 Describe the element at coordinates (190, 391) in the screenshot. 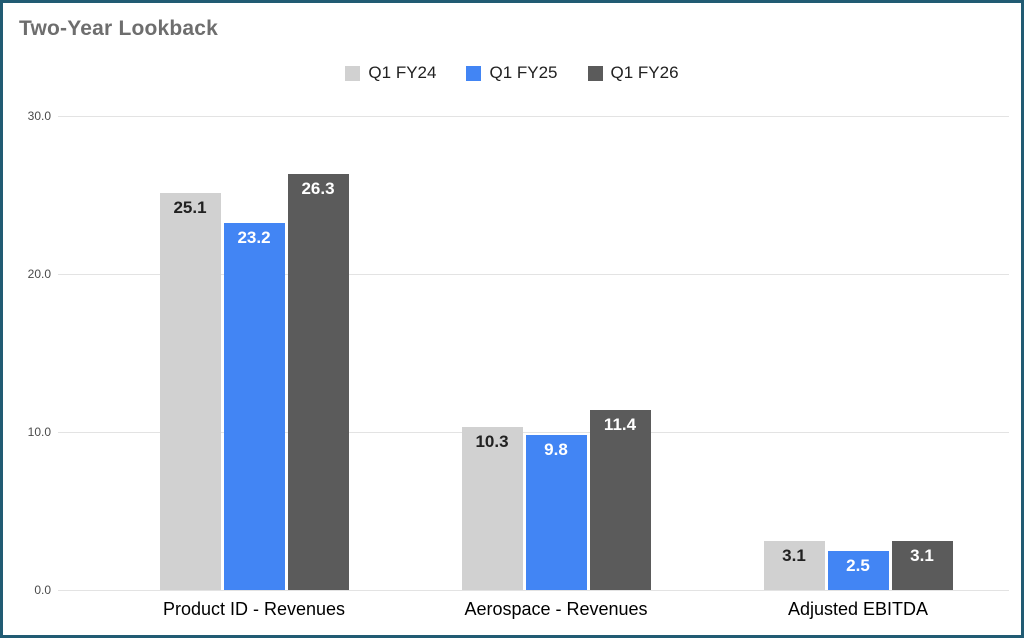

I see `bar-q1-fy24: 25.1` at that location.